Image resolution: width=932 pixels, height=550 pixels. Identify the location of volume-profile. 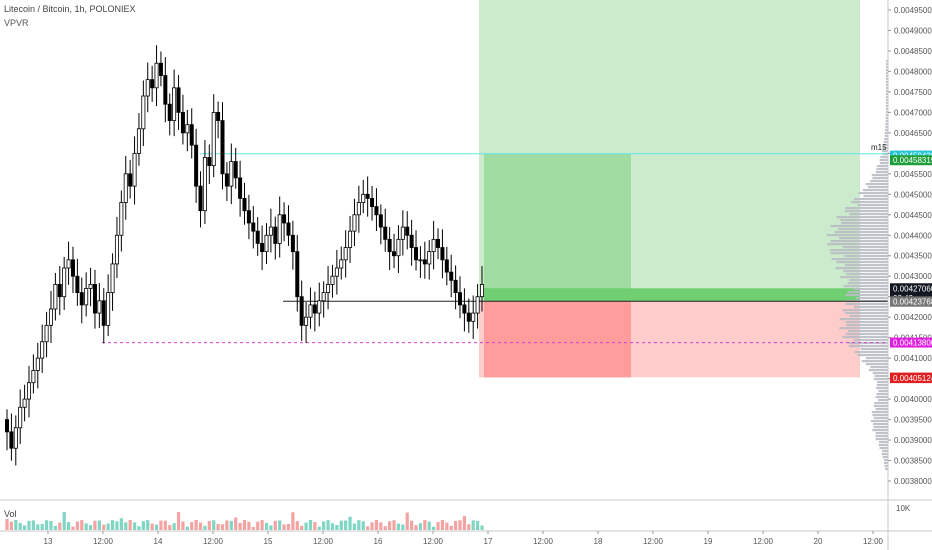
(857, 265).